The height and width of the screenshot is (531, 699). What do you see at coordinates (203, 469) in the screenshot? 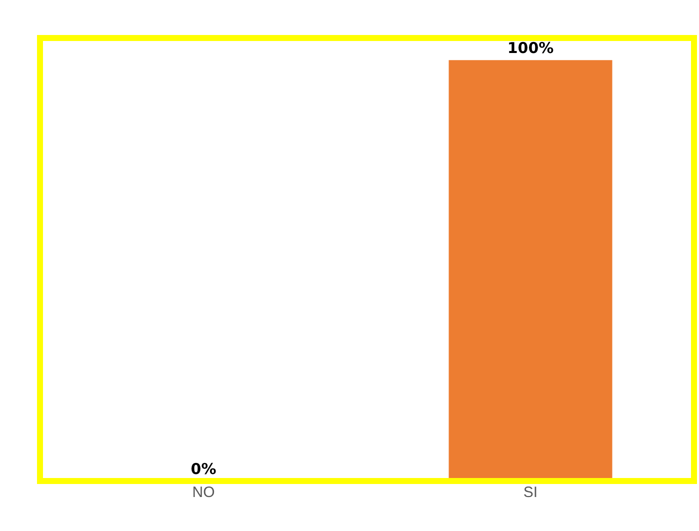
I see `data-label: 0%` at bounding box center [203, 469].